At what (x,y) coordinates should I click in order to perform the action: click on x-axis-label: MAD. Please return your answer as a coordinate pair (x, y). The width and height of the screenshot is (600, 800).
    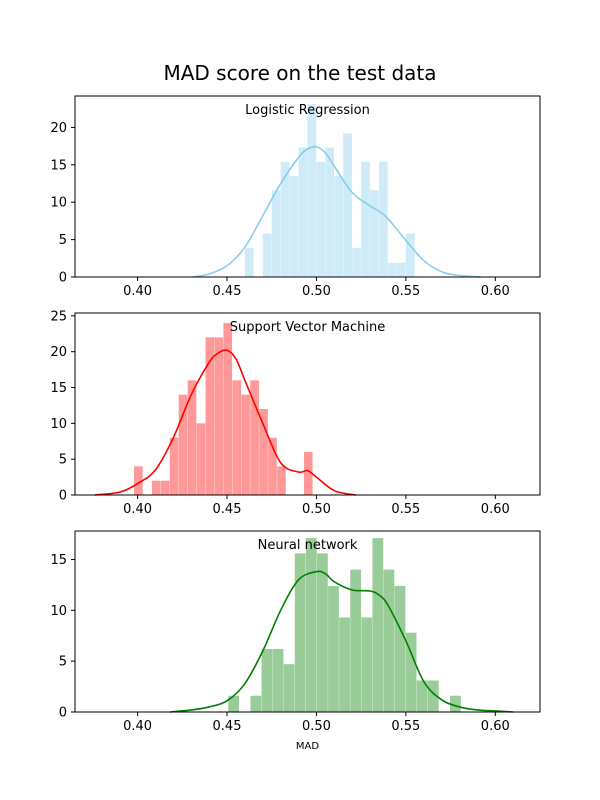
    Looking at the image, I should click on (307, 746).